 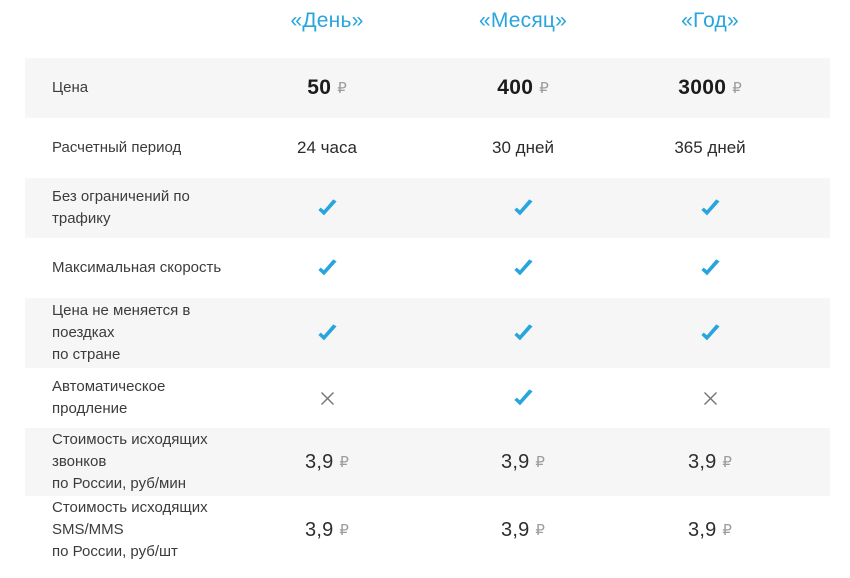 I want to click on tab-tariff-month: «Месяц», so click(x=523, y=20).